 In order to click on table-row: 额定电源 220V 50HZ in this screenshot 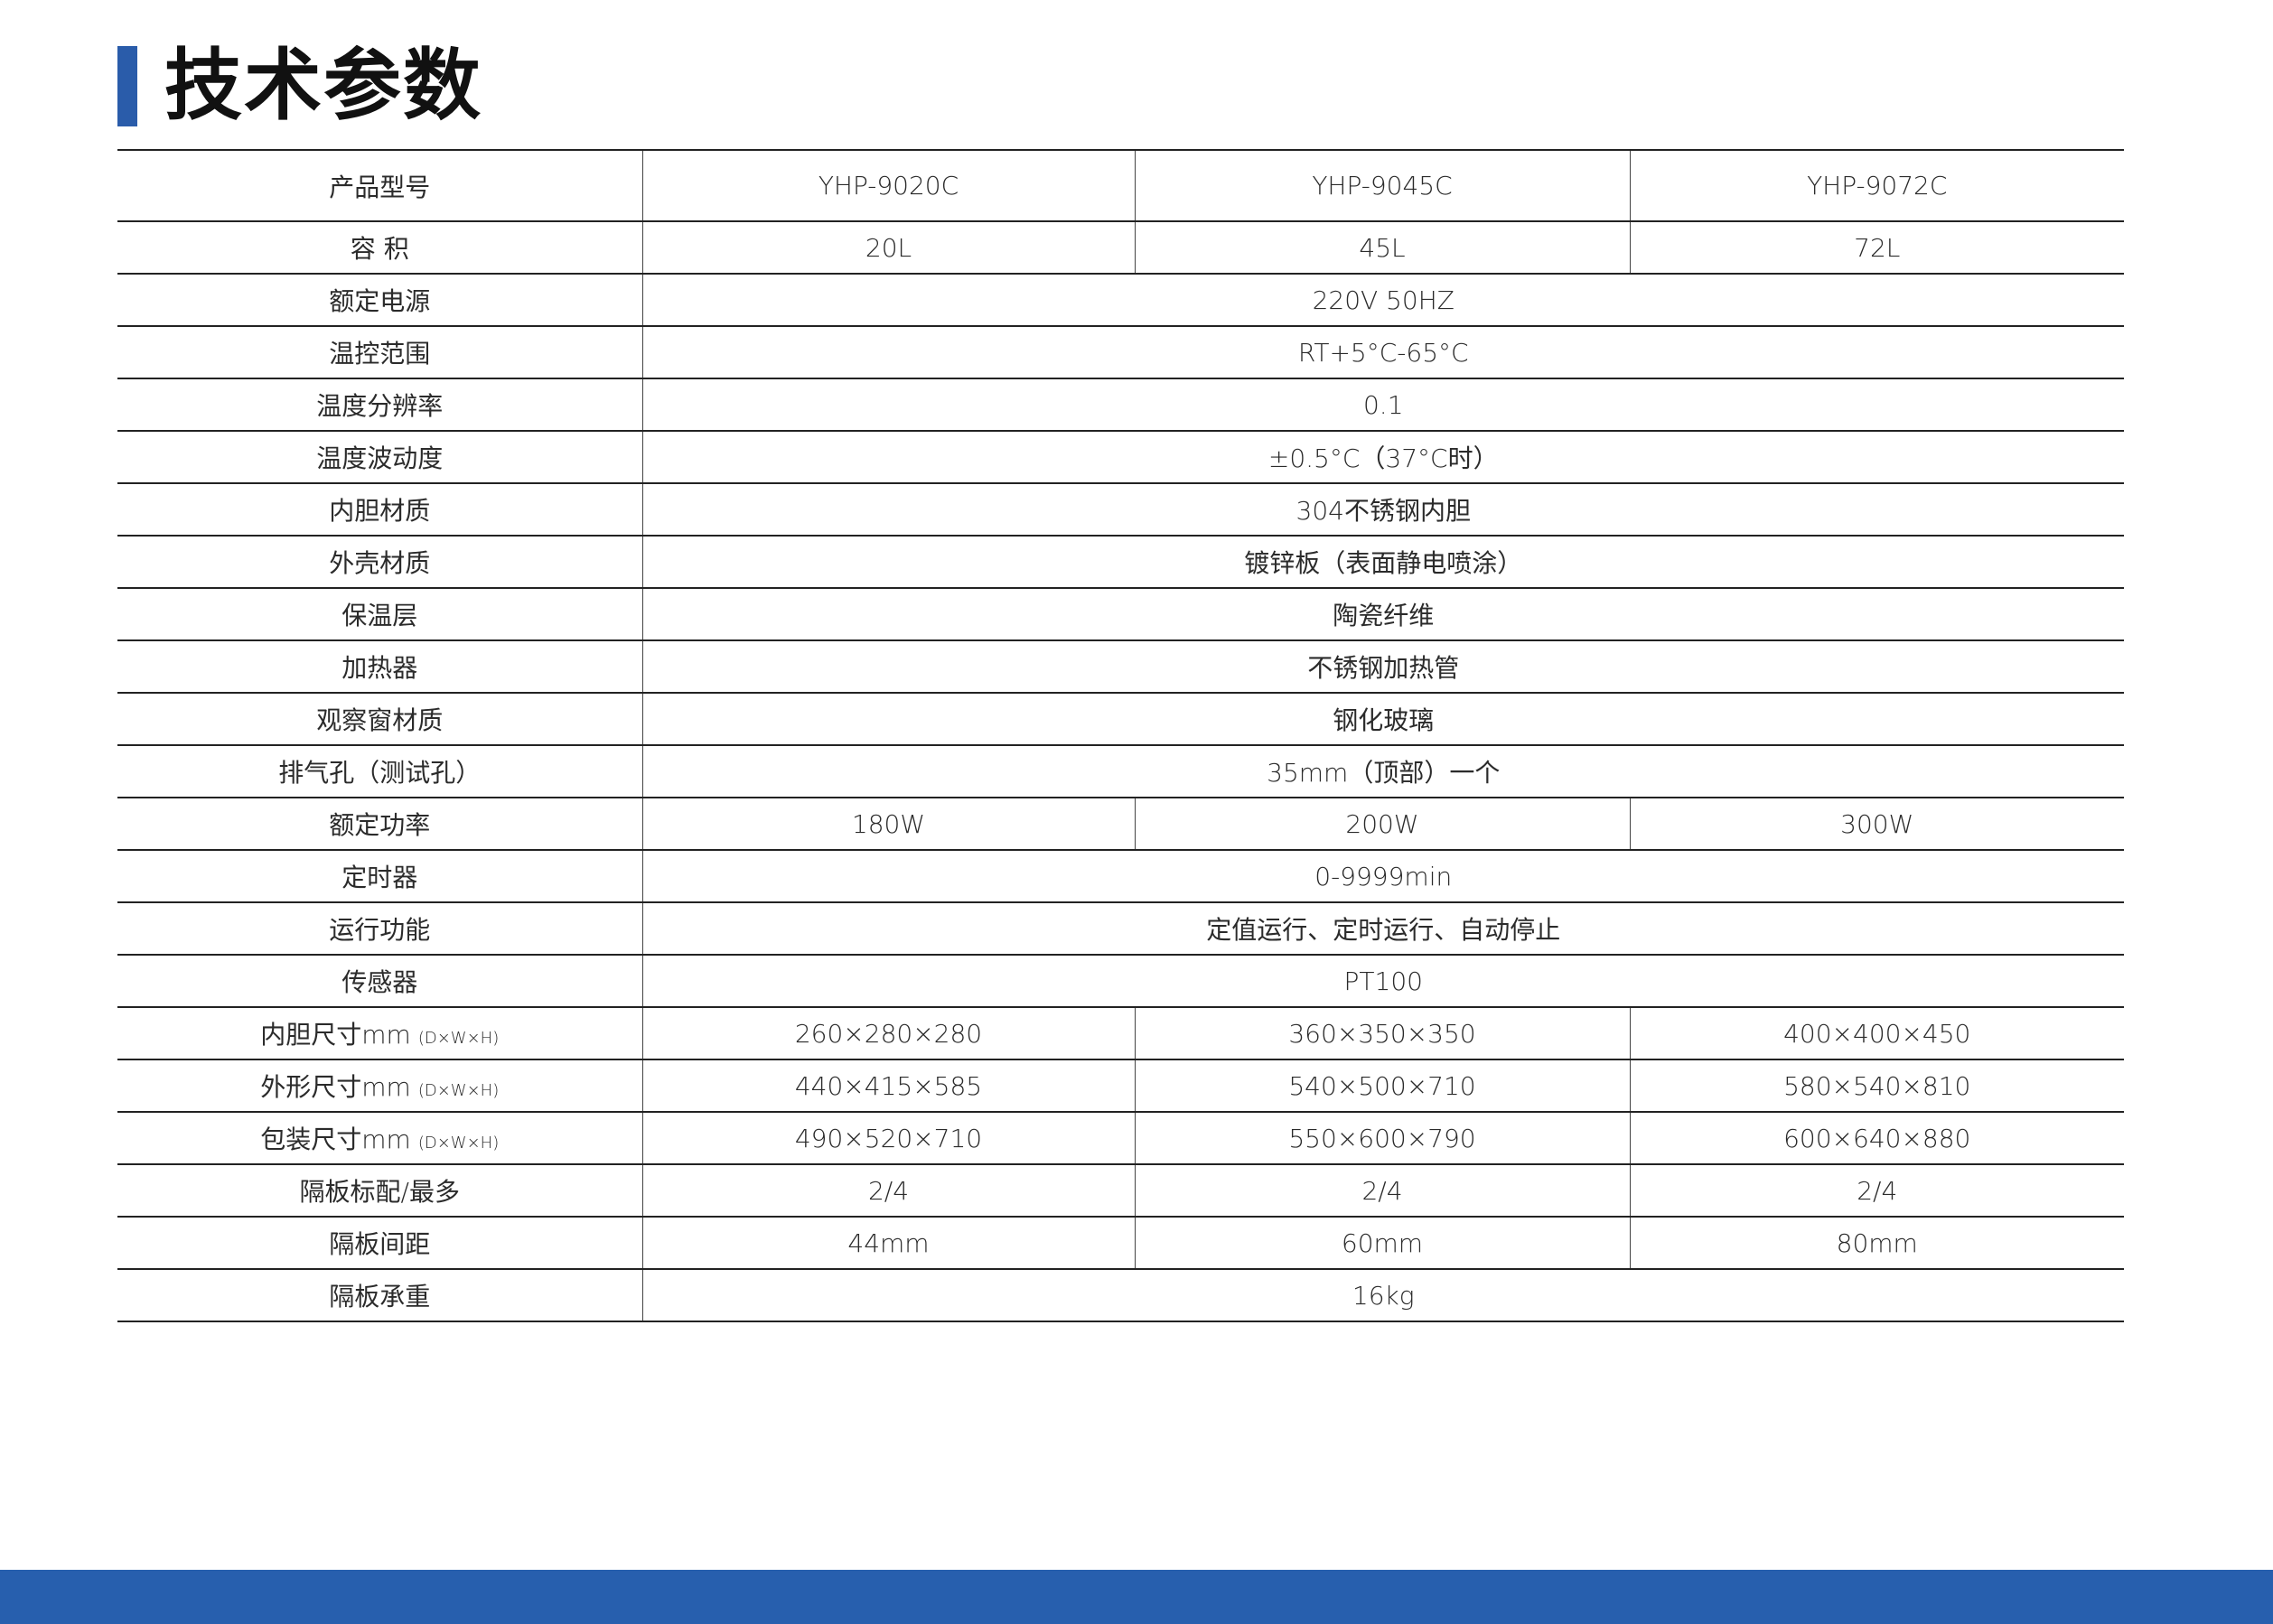, I will do `click(1121, 300)`.